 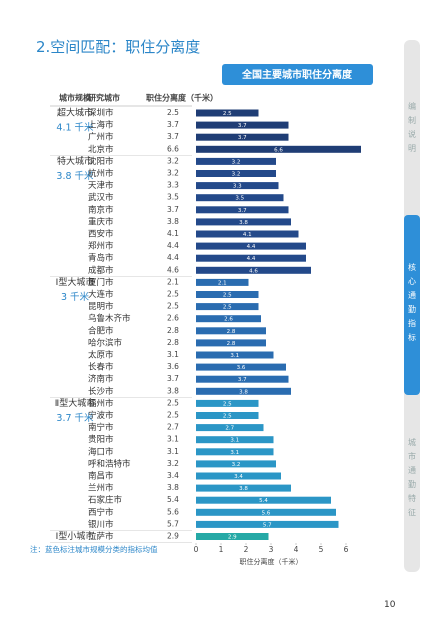 What do you see at coordinates (101, 113) in the screenshot?
I see `city-name: 深圳市` at bounding box center [101, 113].